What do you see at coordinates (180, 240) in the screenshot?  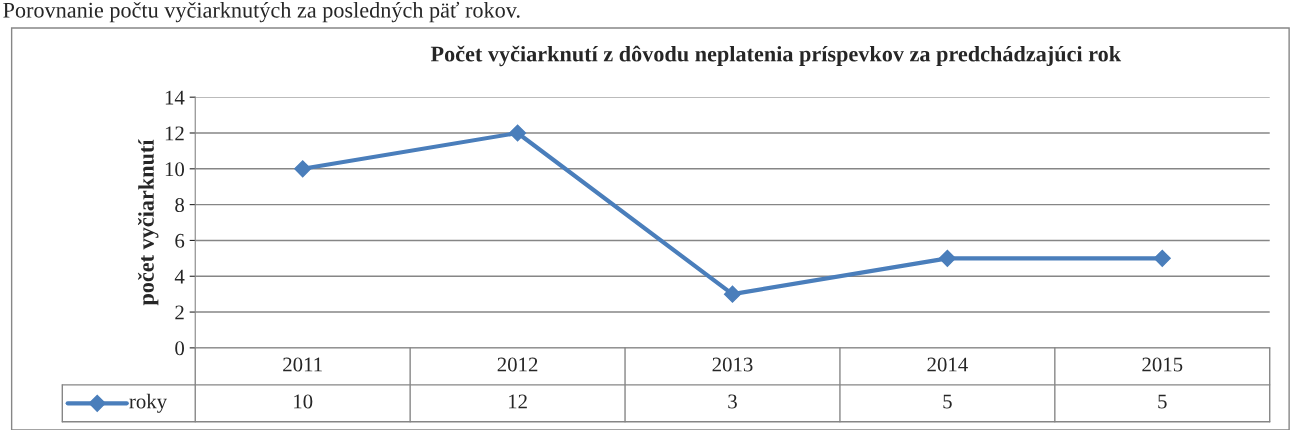 I see `y-tick-label: 6` at bounding box center [180, 240].